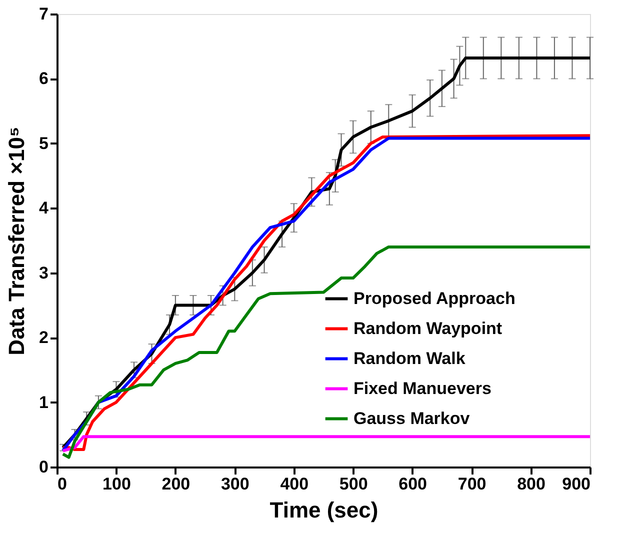  What do you see at coordinates (531, 484) in the screenshot?
I see `x-tick-label: 800` at bounding box center [531, 484].